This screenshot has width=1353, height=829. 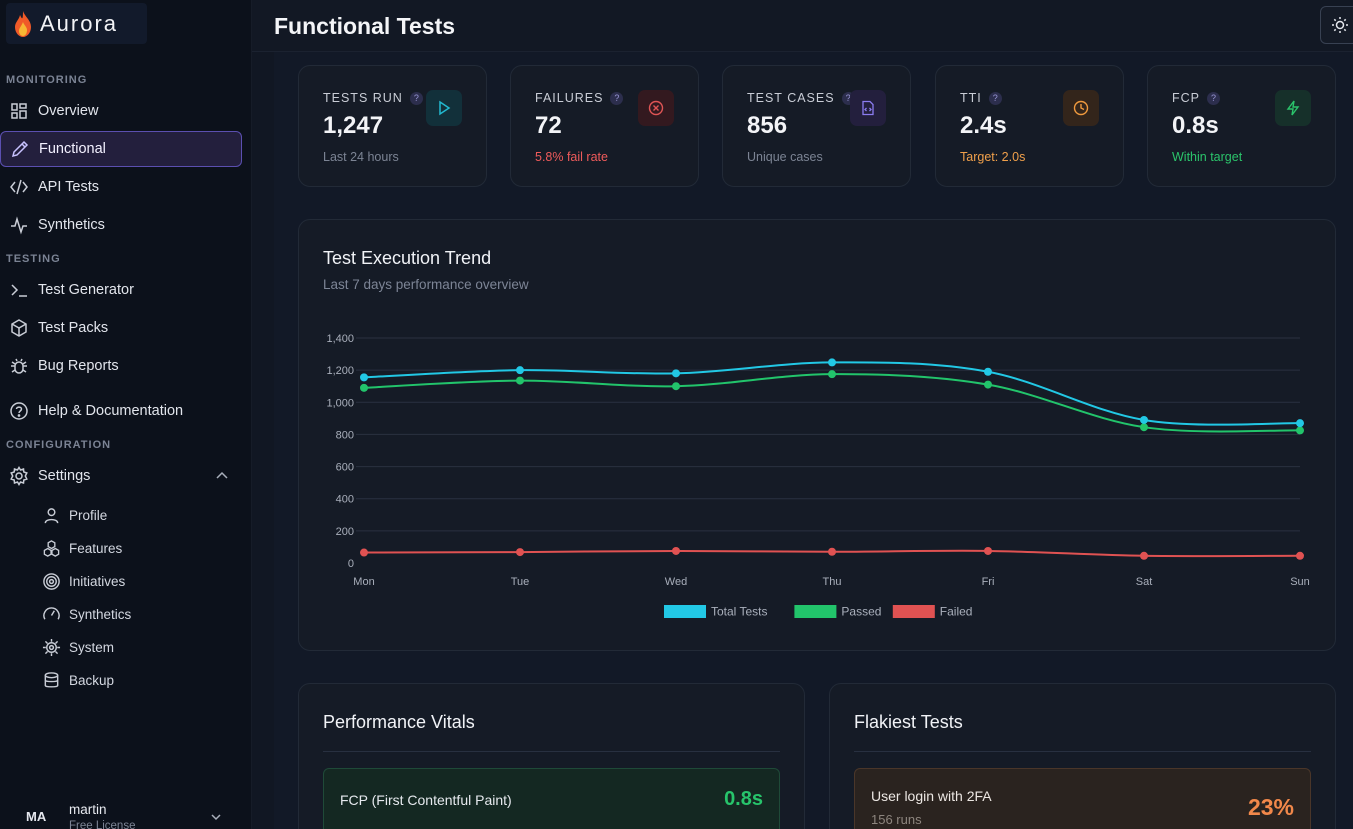 I want to click on sidebar-item-settings: Settings, so click(x=121, y=476).